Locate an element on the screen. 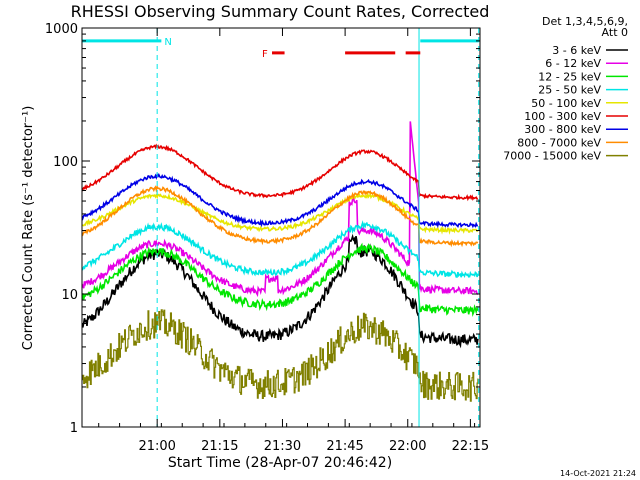  legend-label: 7000 - 15000 keV is located at coordinates (552, 156).